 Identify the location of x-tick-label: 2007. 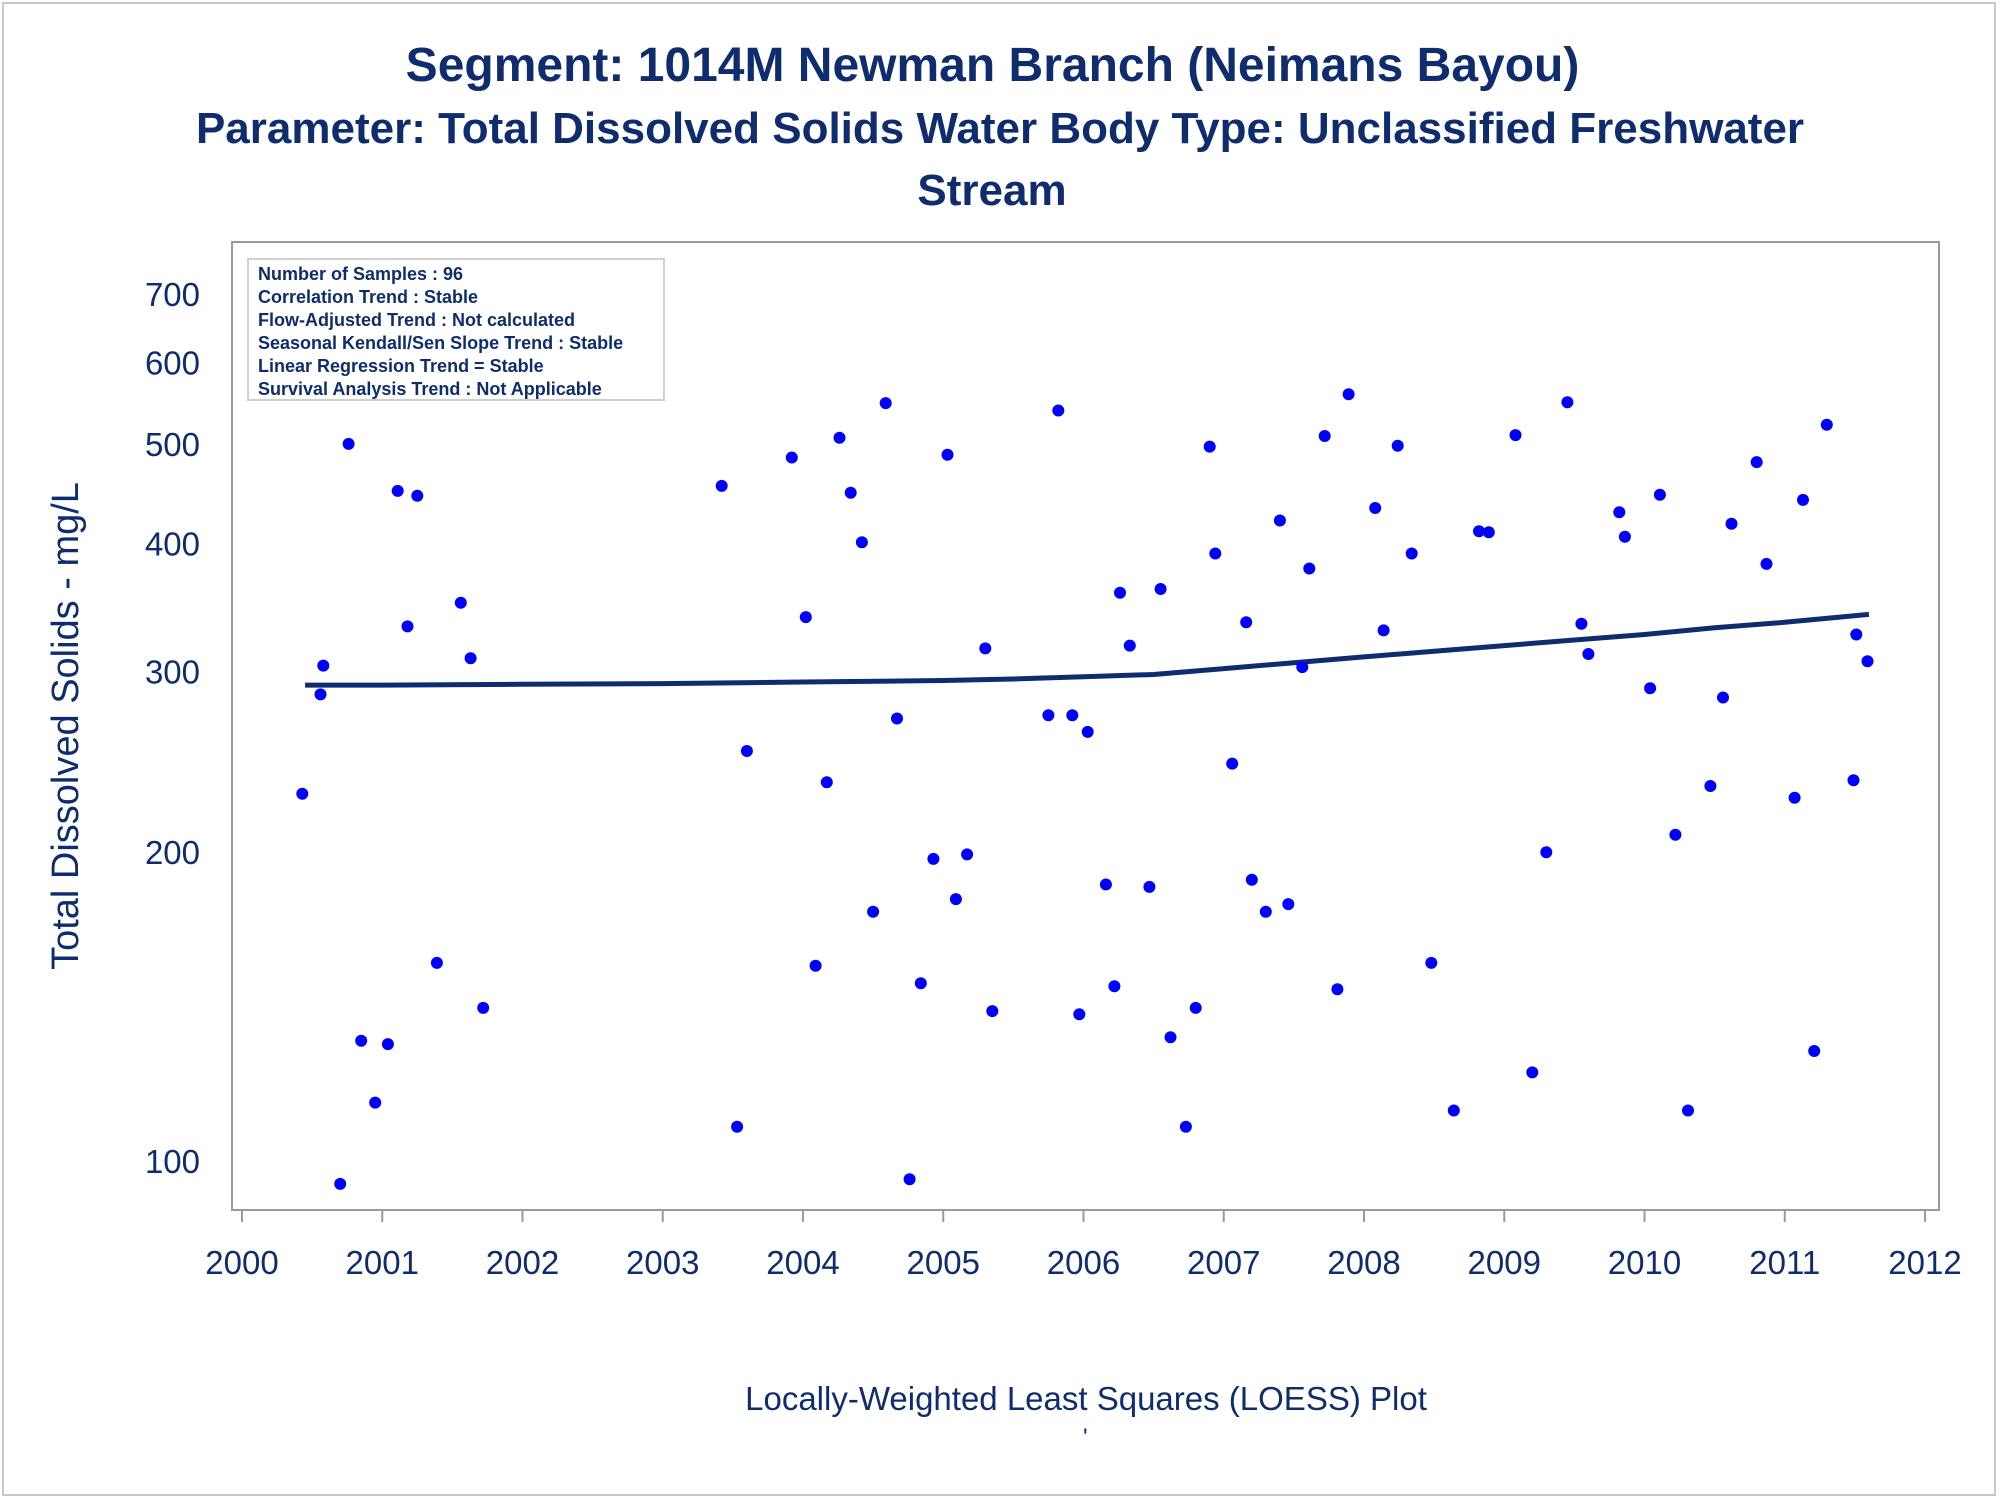
(1223, 1262).